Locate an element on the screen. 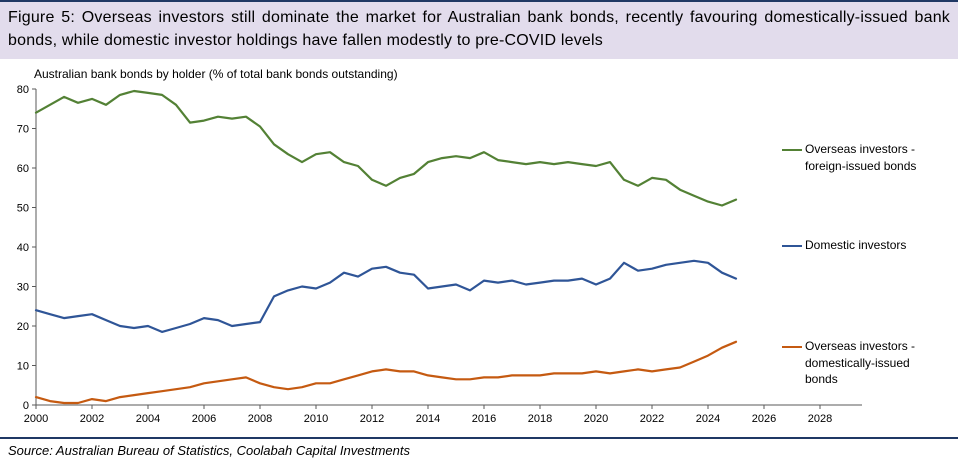  svg-text: 70 is located at coordinates (23, 130).